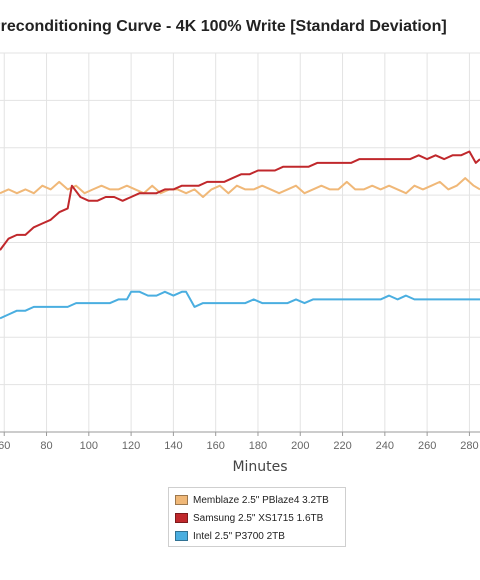 This screenshot has height=580, width=480. I want to click on legend-label: Samsung 2.5" XS1715 1.6TB, so click(258, 518).